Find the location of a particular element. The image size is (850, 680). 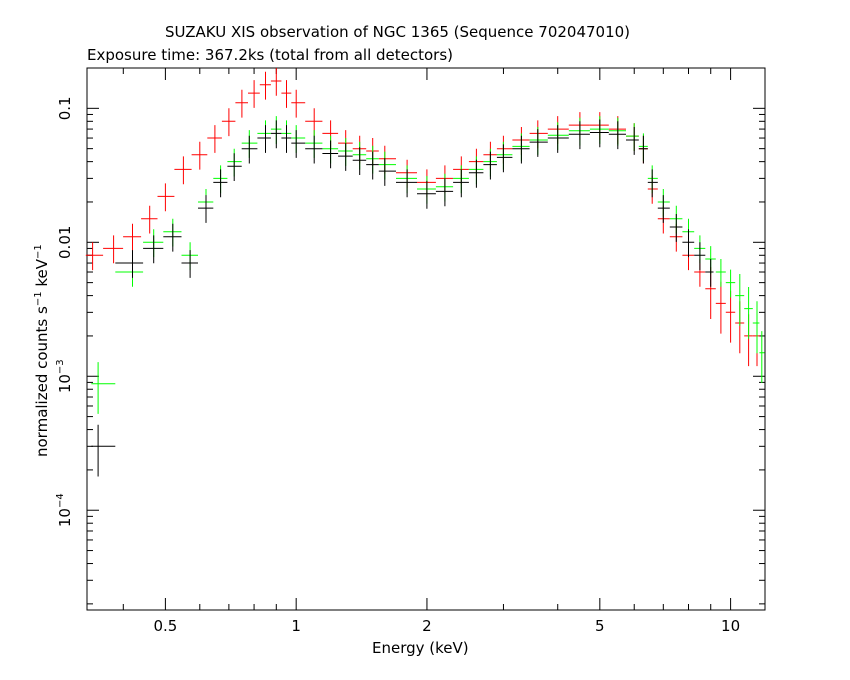

x-tick-label: 1 is located at coordinates (296, 626).